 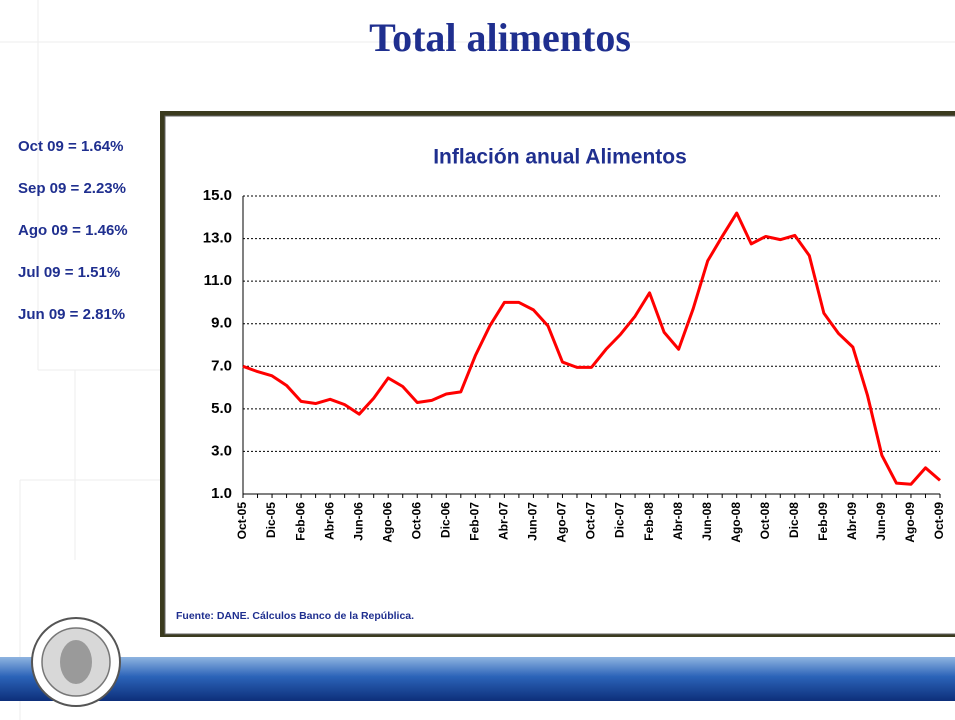 What do you see at coordinates (221, 323) in the screenshot?
I see `y-tick-label: 9.0` at bounding box center [221, 323].